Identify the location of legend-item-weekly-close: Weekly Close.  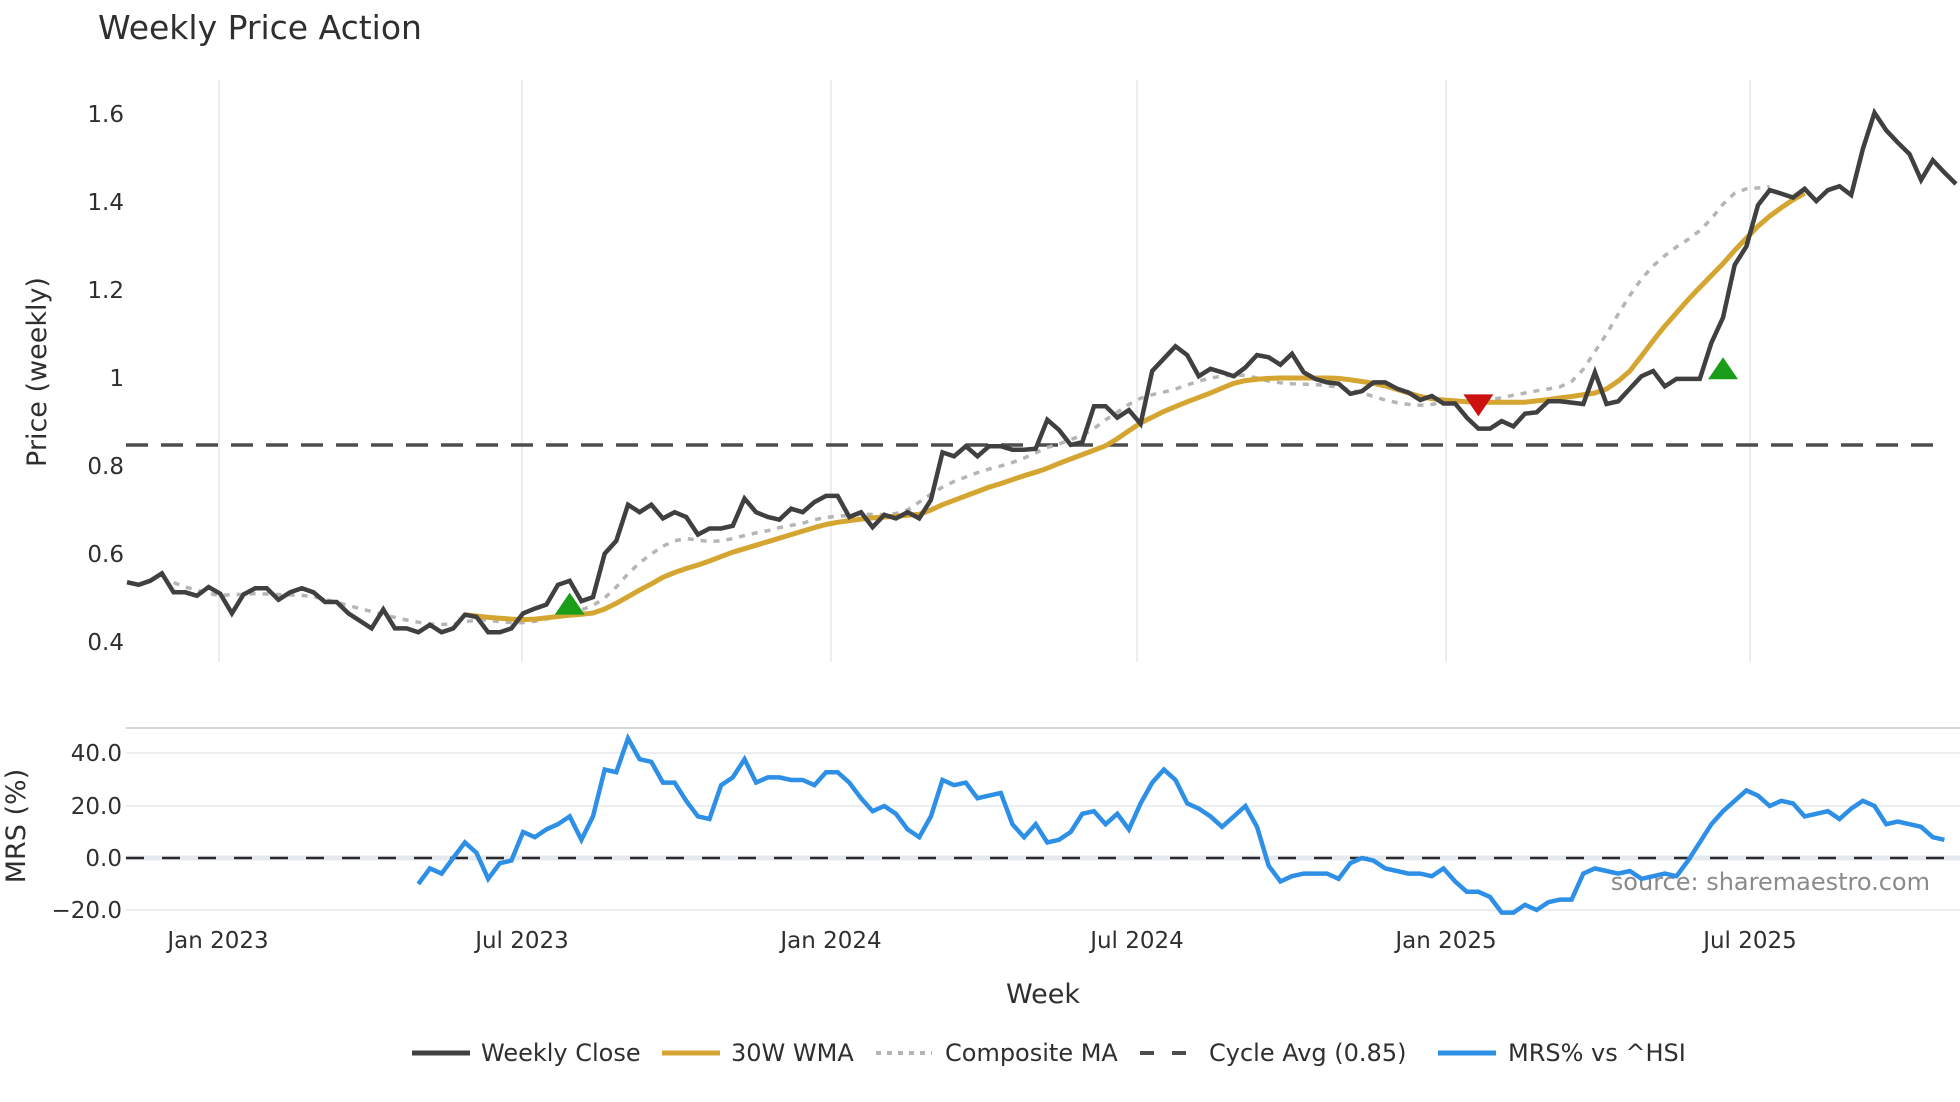
(526, 1053).